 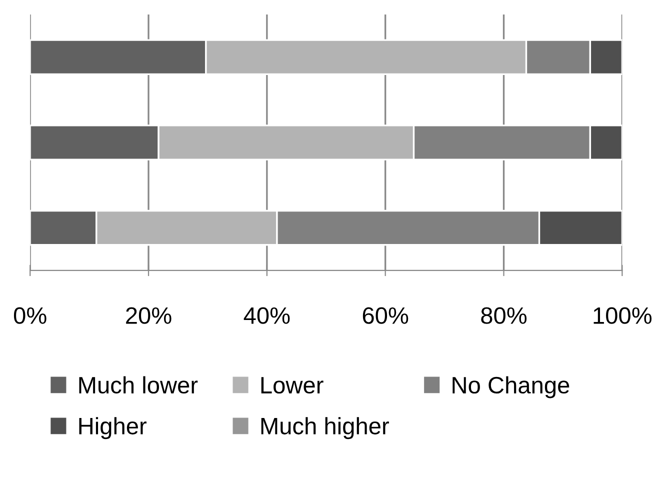 I want to click on legend-label: Lower, so click(x=292, y=385).